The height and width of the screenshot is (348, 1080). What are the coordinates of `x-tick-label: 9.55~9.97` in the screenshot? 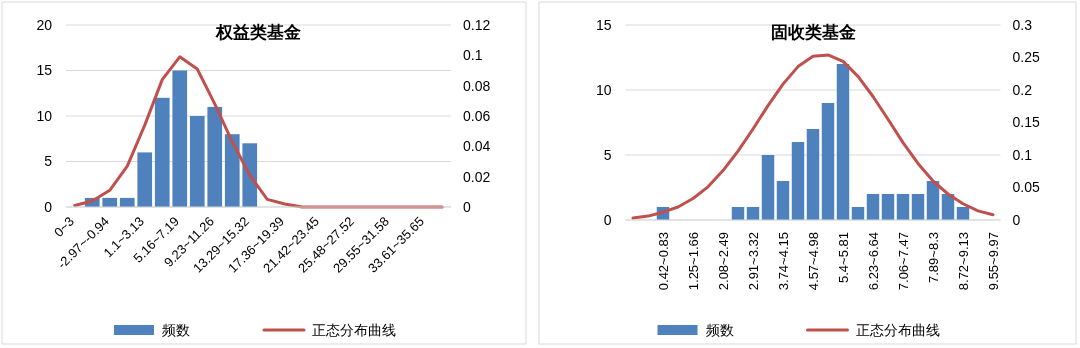 It's located at (993, 261).